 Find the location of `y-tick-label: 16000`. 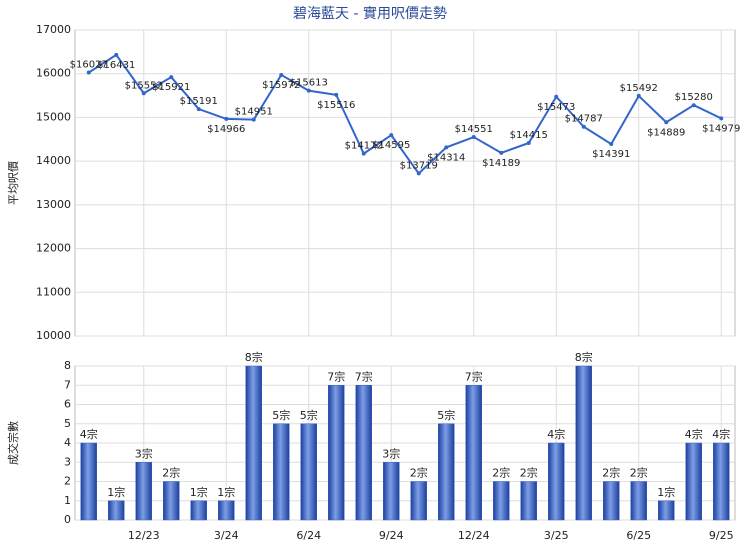

y-tick-label: 16000 is located at coordinates (53, 73).